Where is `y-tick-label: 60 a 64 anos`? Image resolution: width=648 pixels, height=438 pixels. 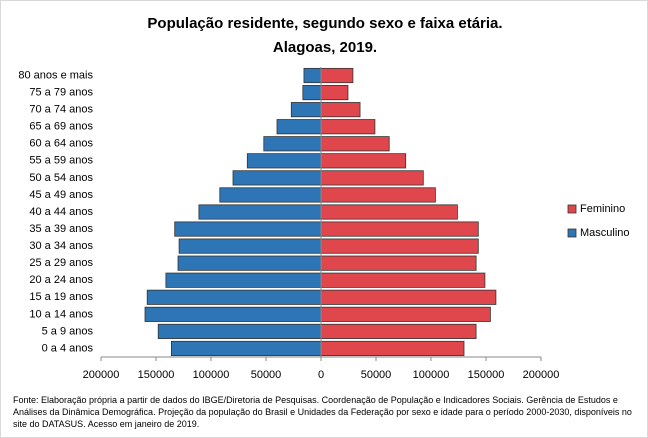 y-tick-label: 60 a 64 anos is located at coordinates (61, 144).